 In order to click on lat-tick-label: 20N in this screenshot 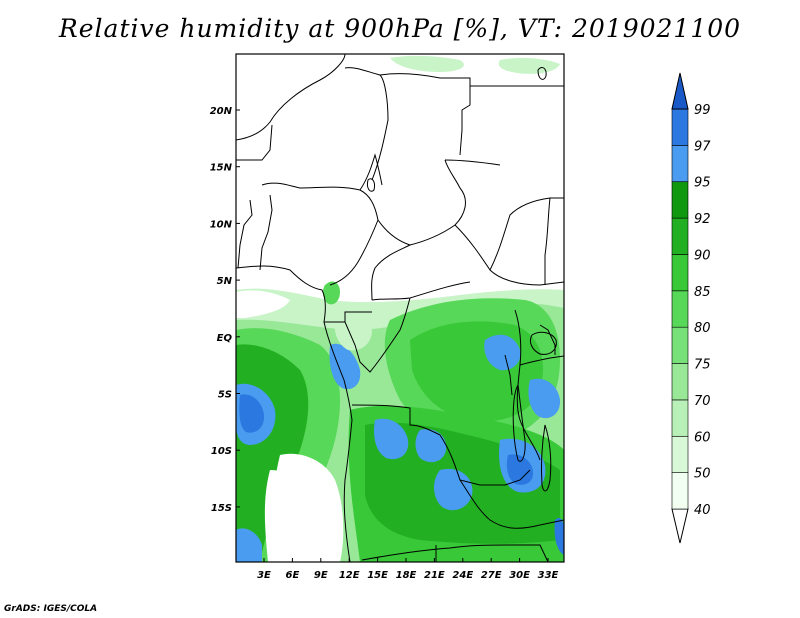, I will do `click(221, 111)`.